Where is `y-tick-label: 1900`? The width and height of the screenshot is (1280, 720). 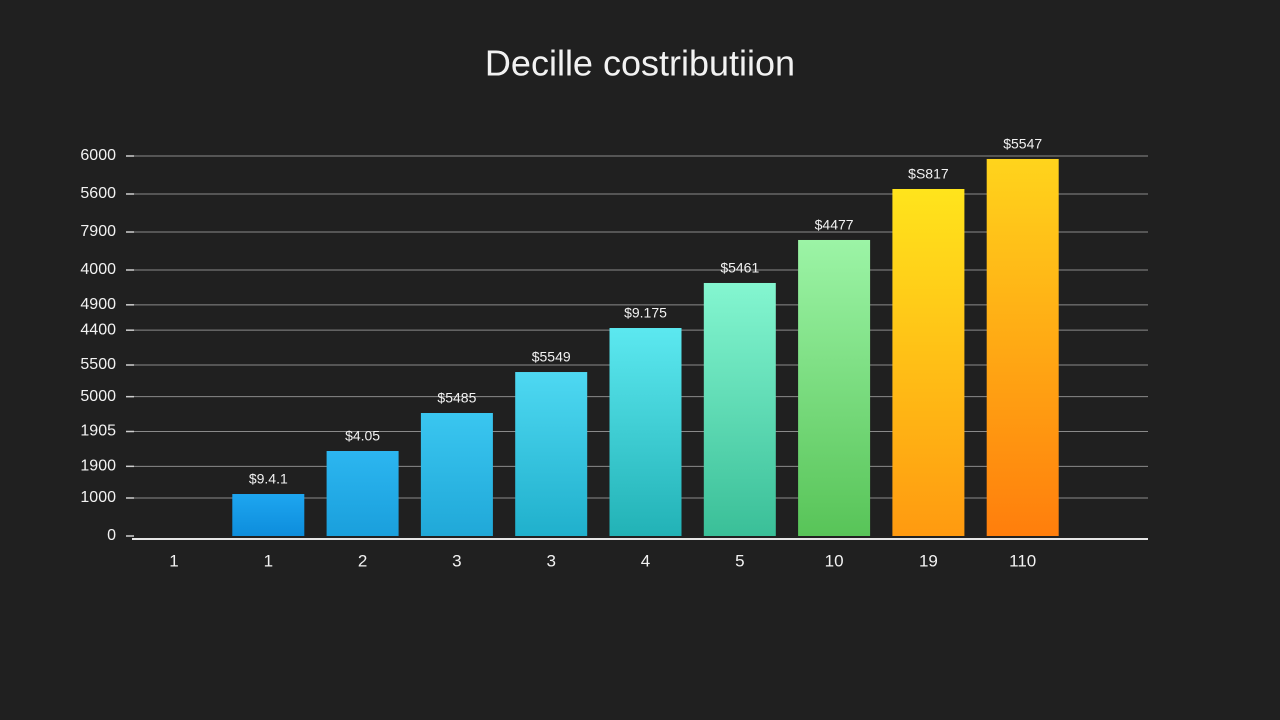 y-tick-label: 1900 is located at coordinates (98, 466).